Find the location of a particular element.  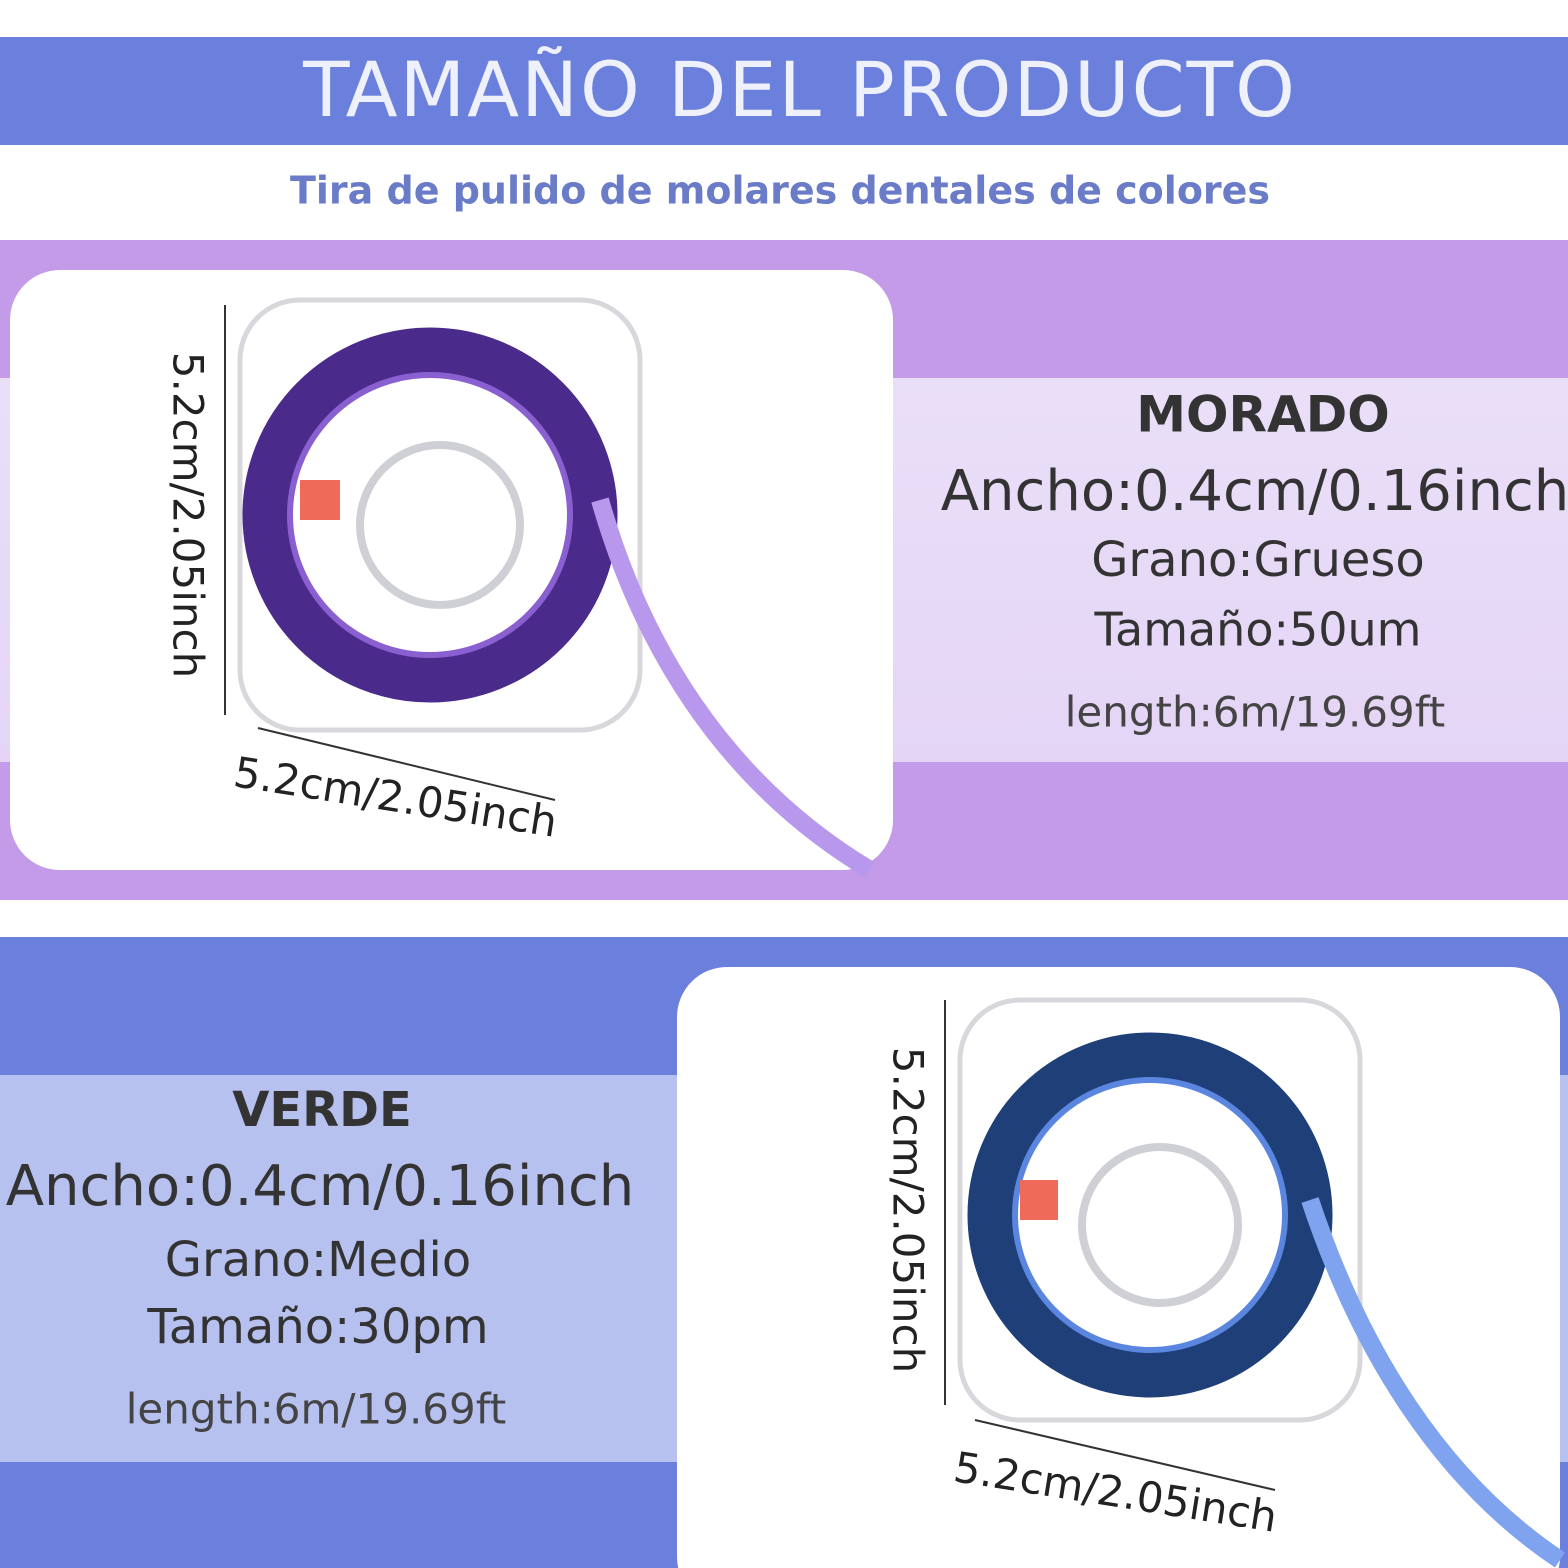

page-title: TAMAÑO DEL PRODUCTO is located at coordinates (799, 89).